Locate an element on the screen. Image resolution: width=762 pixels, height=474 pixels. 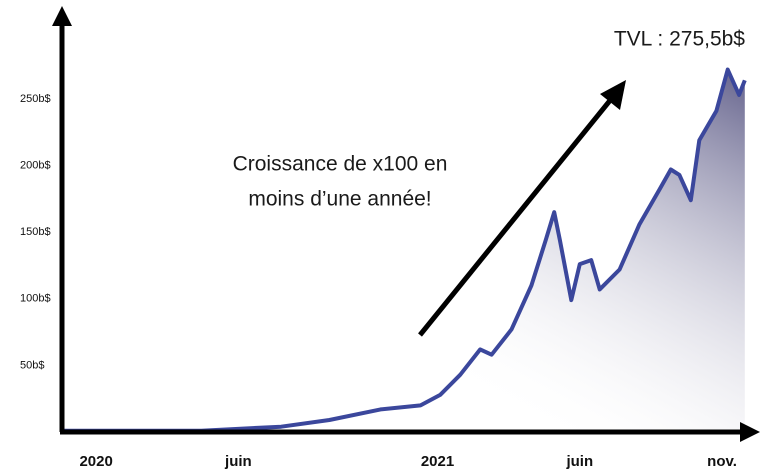
x-tick-label: 2020 is located at coordinates (95, 461).